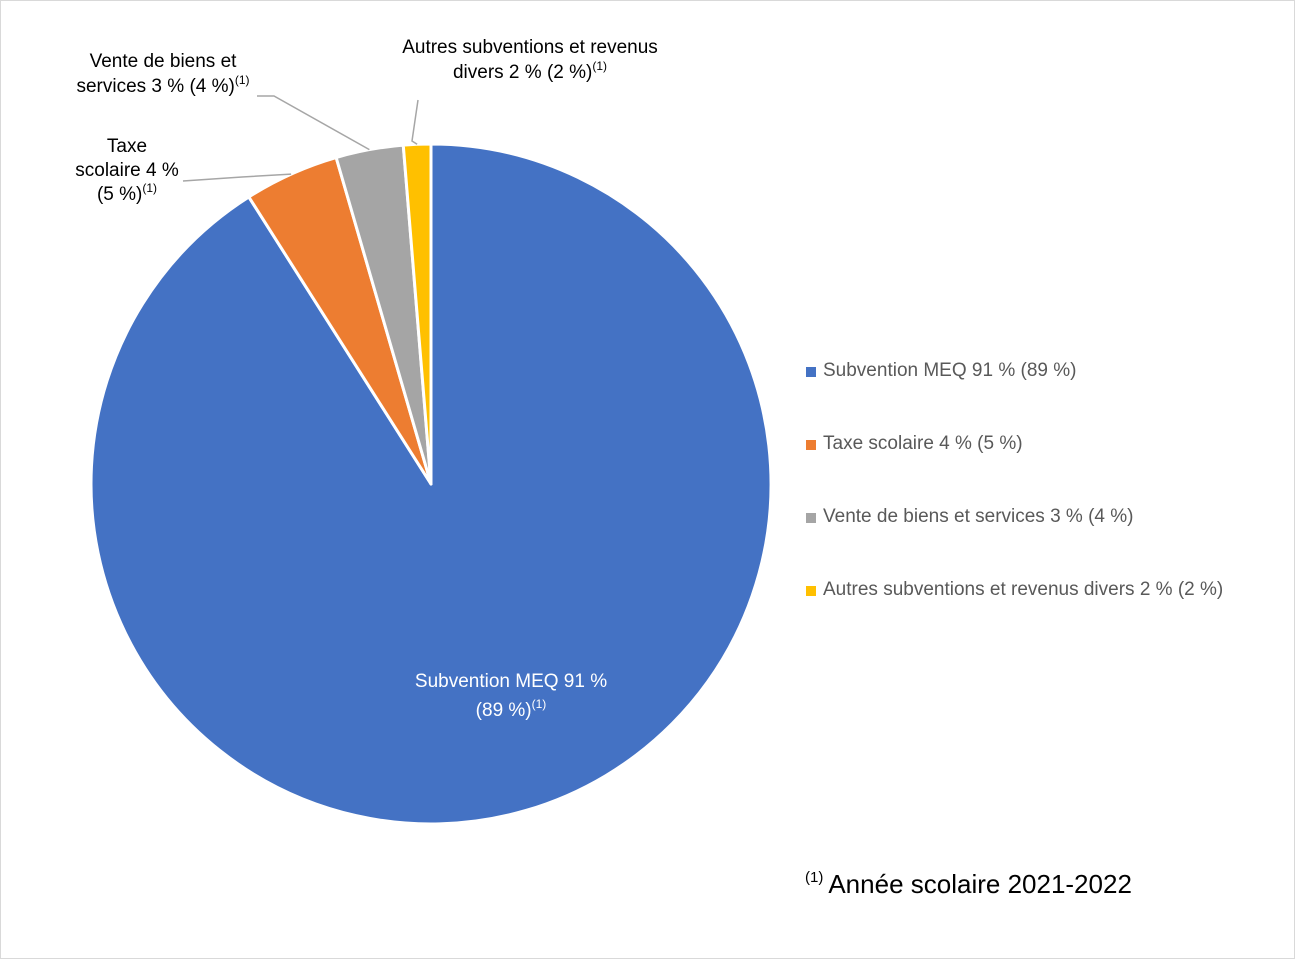 This screenshot has width=1295, height=959. I want to click on data-label-taxe-scolaire: Taxe scolaire 4 % (5 %)(1), so click(127, 170).